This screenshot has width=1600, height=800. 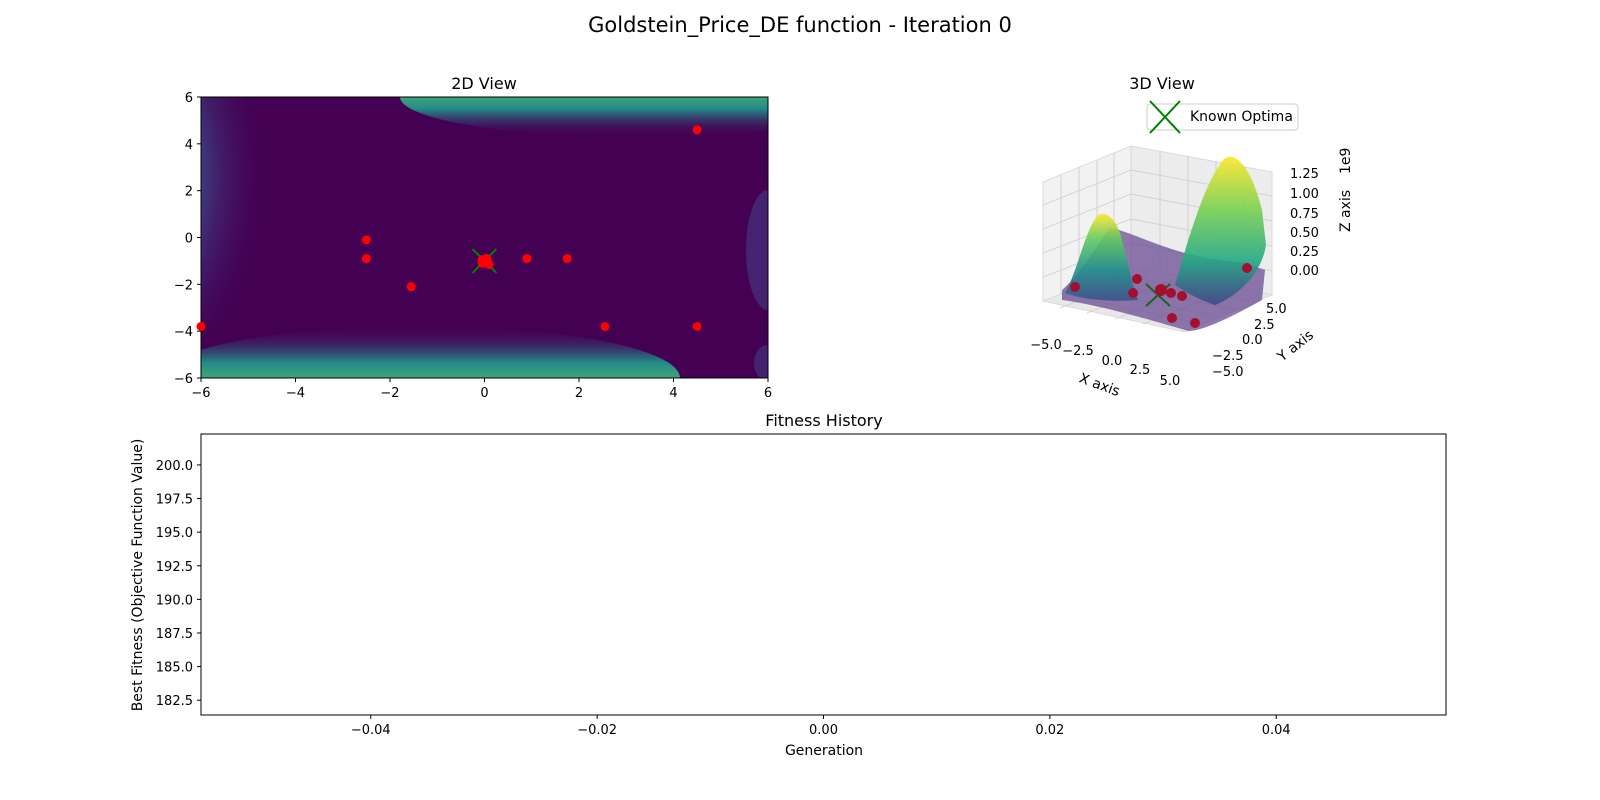 I want to click on x-tick-3d: 2.5, so click(x=1140, y=370).